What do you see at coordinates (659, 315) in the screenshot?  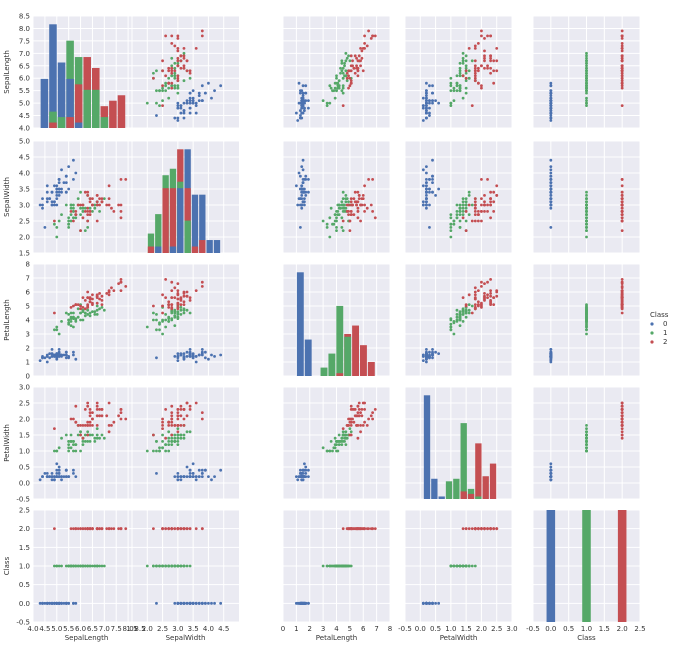 I see `legend-title: Class` at bounding box center [659, 315].